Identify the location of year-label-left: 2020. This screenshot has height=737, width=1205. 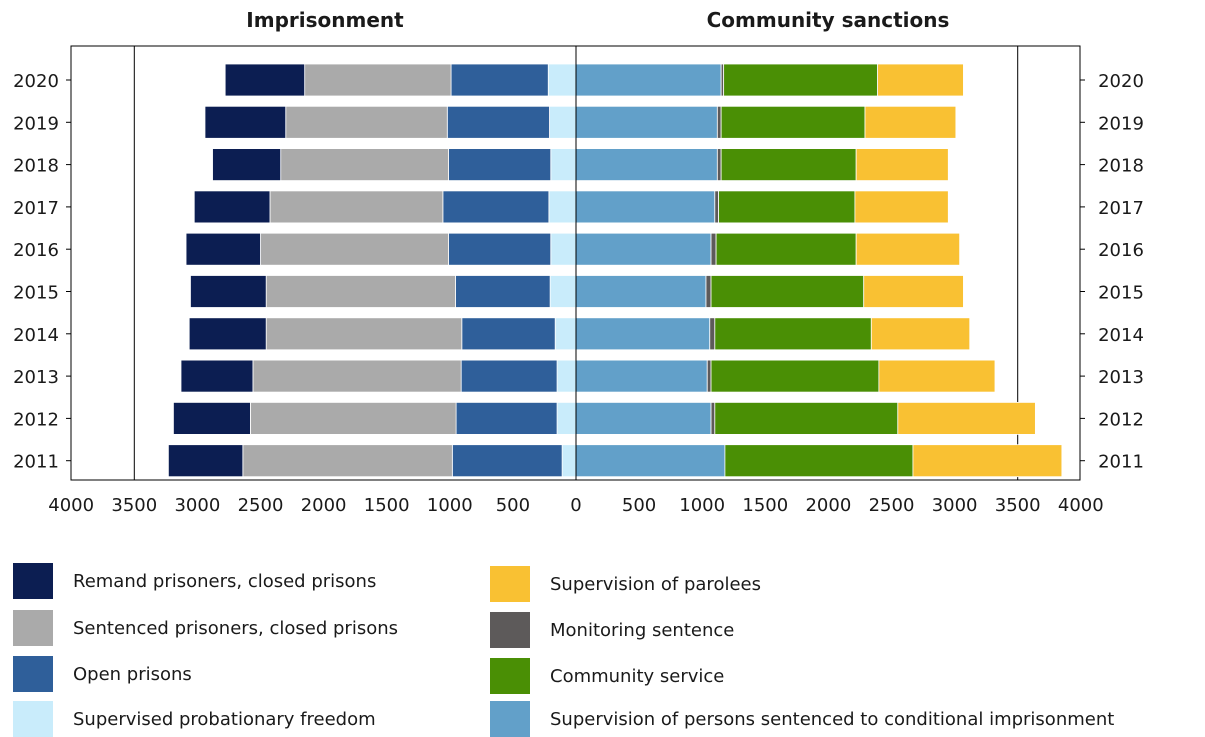
(36, 81).